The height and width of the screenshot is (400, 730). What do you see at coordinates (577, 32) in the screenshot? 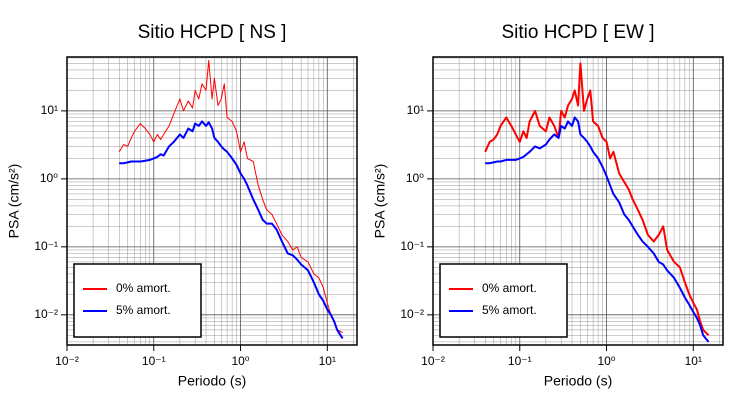
I see `chart-title: Sitio HCPD [ EW ]` at bounding box center [577, 32].